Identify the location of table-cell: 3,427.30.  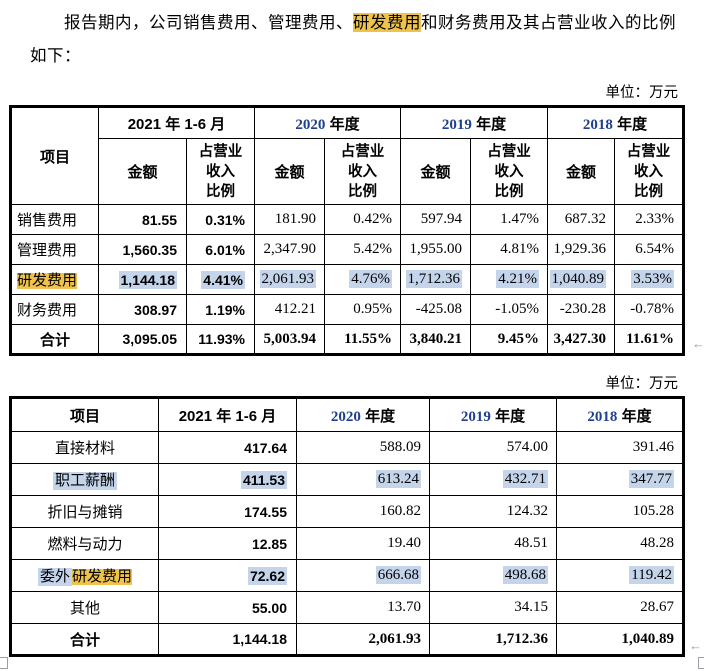
(581, 339).